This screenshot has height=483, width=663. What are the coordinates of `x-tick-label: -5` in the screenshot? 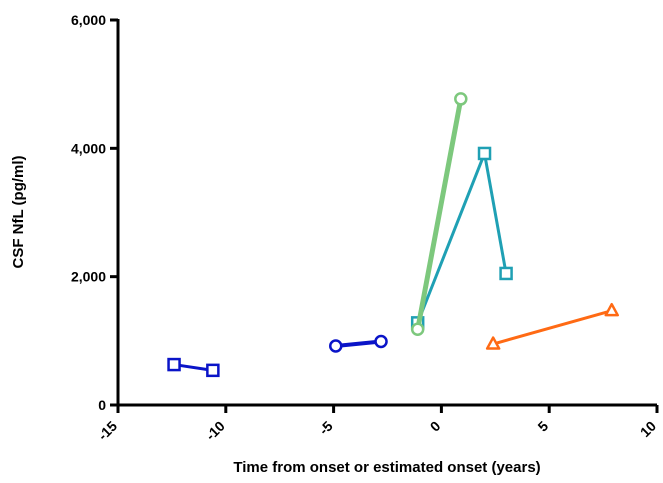 It's located at (326, 428).